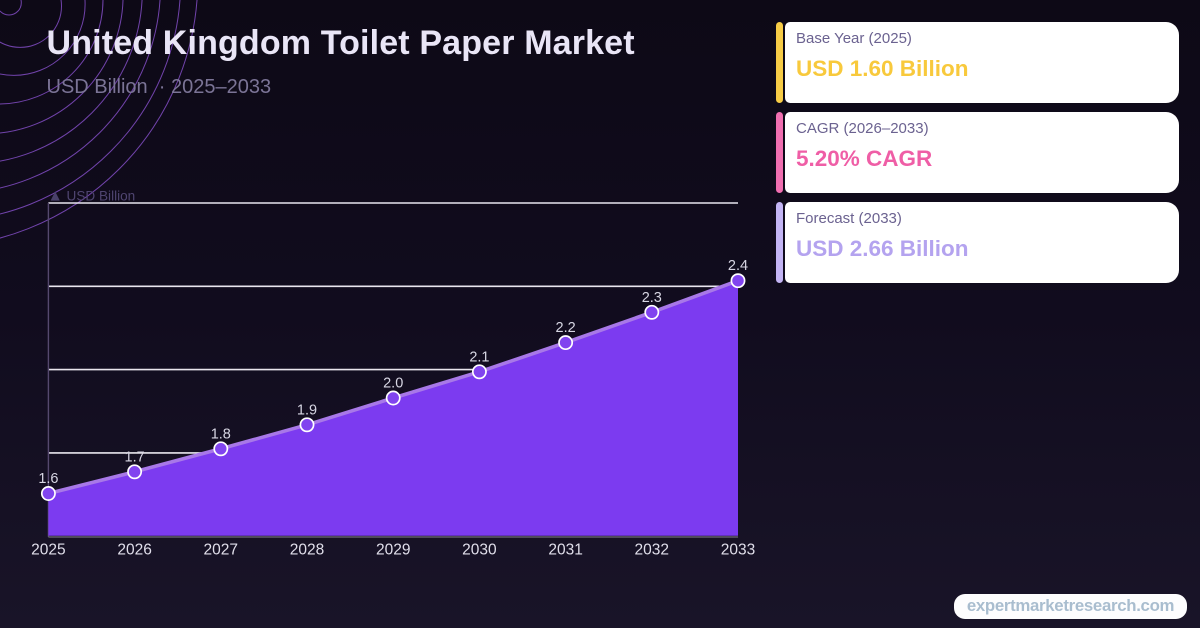  I want to click on svg-text: 1.8, so click(221, 434).